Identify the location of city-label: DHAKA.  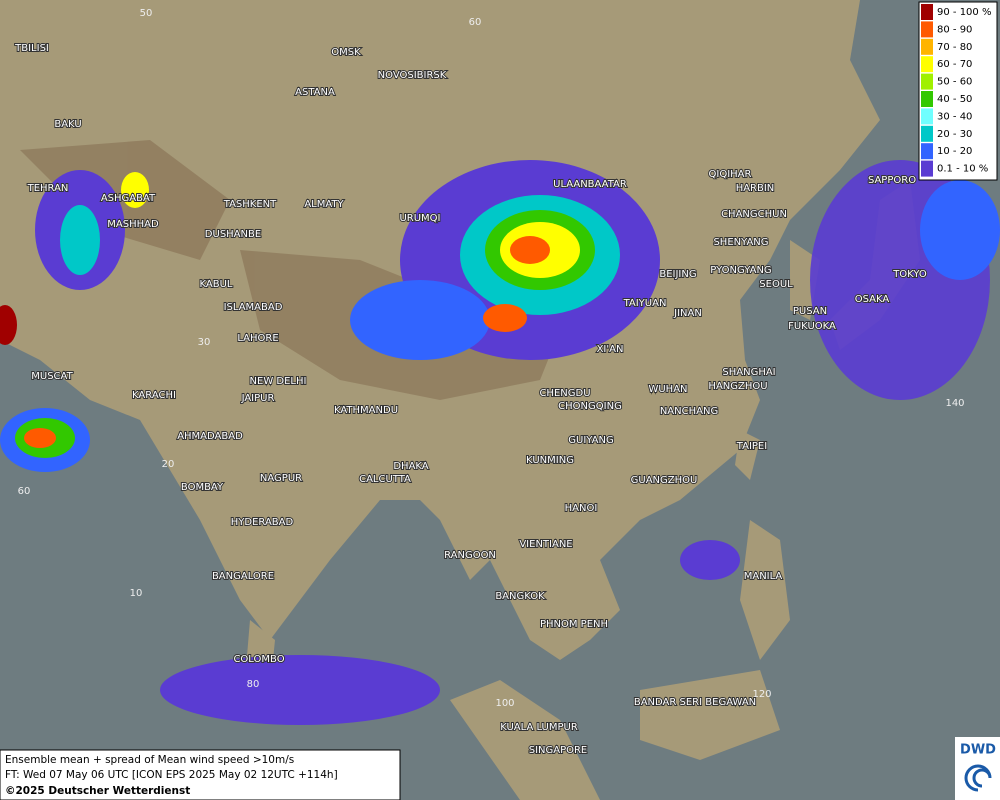
(410, 466).